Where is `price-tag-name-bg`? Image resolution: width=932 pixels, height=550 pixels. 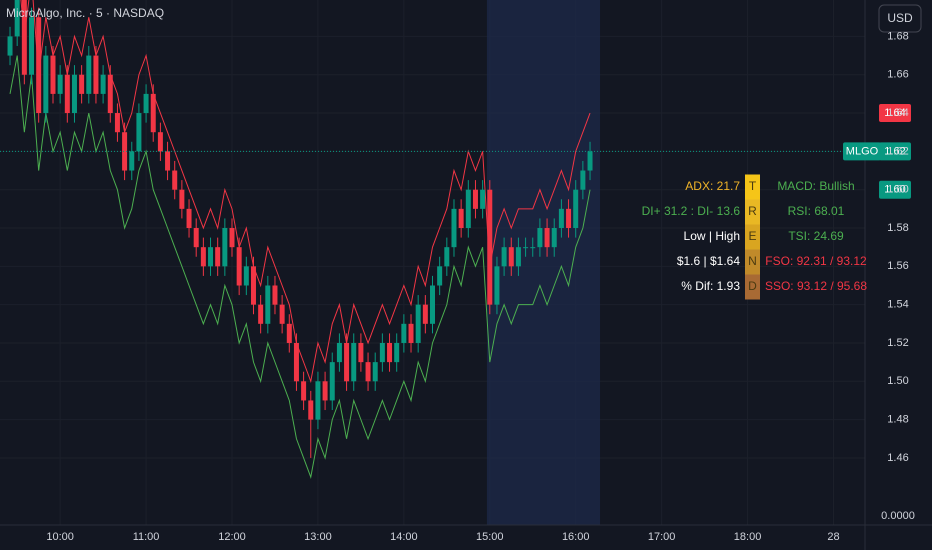
price-tag-name-bg is located at coordinates (862, 151).